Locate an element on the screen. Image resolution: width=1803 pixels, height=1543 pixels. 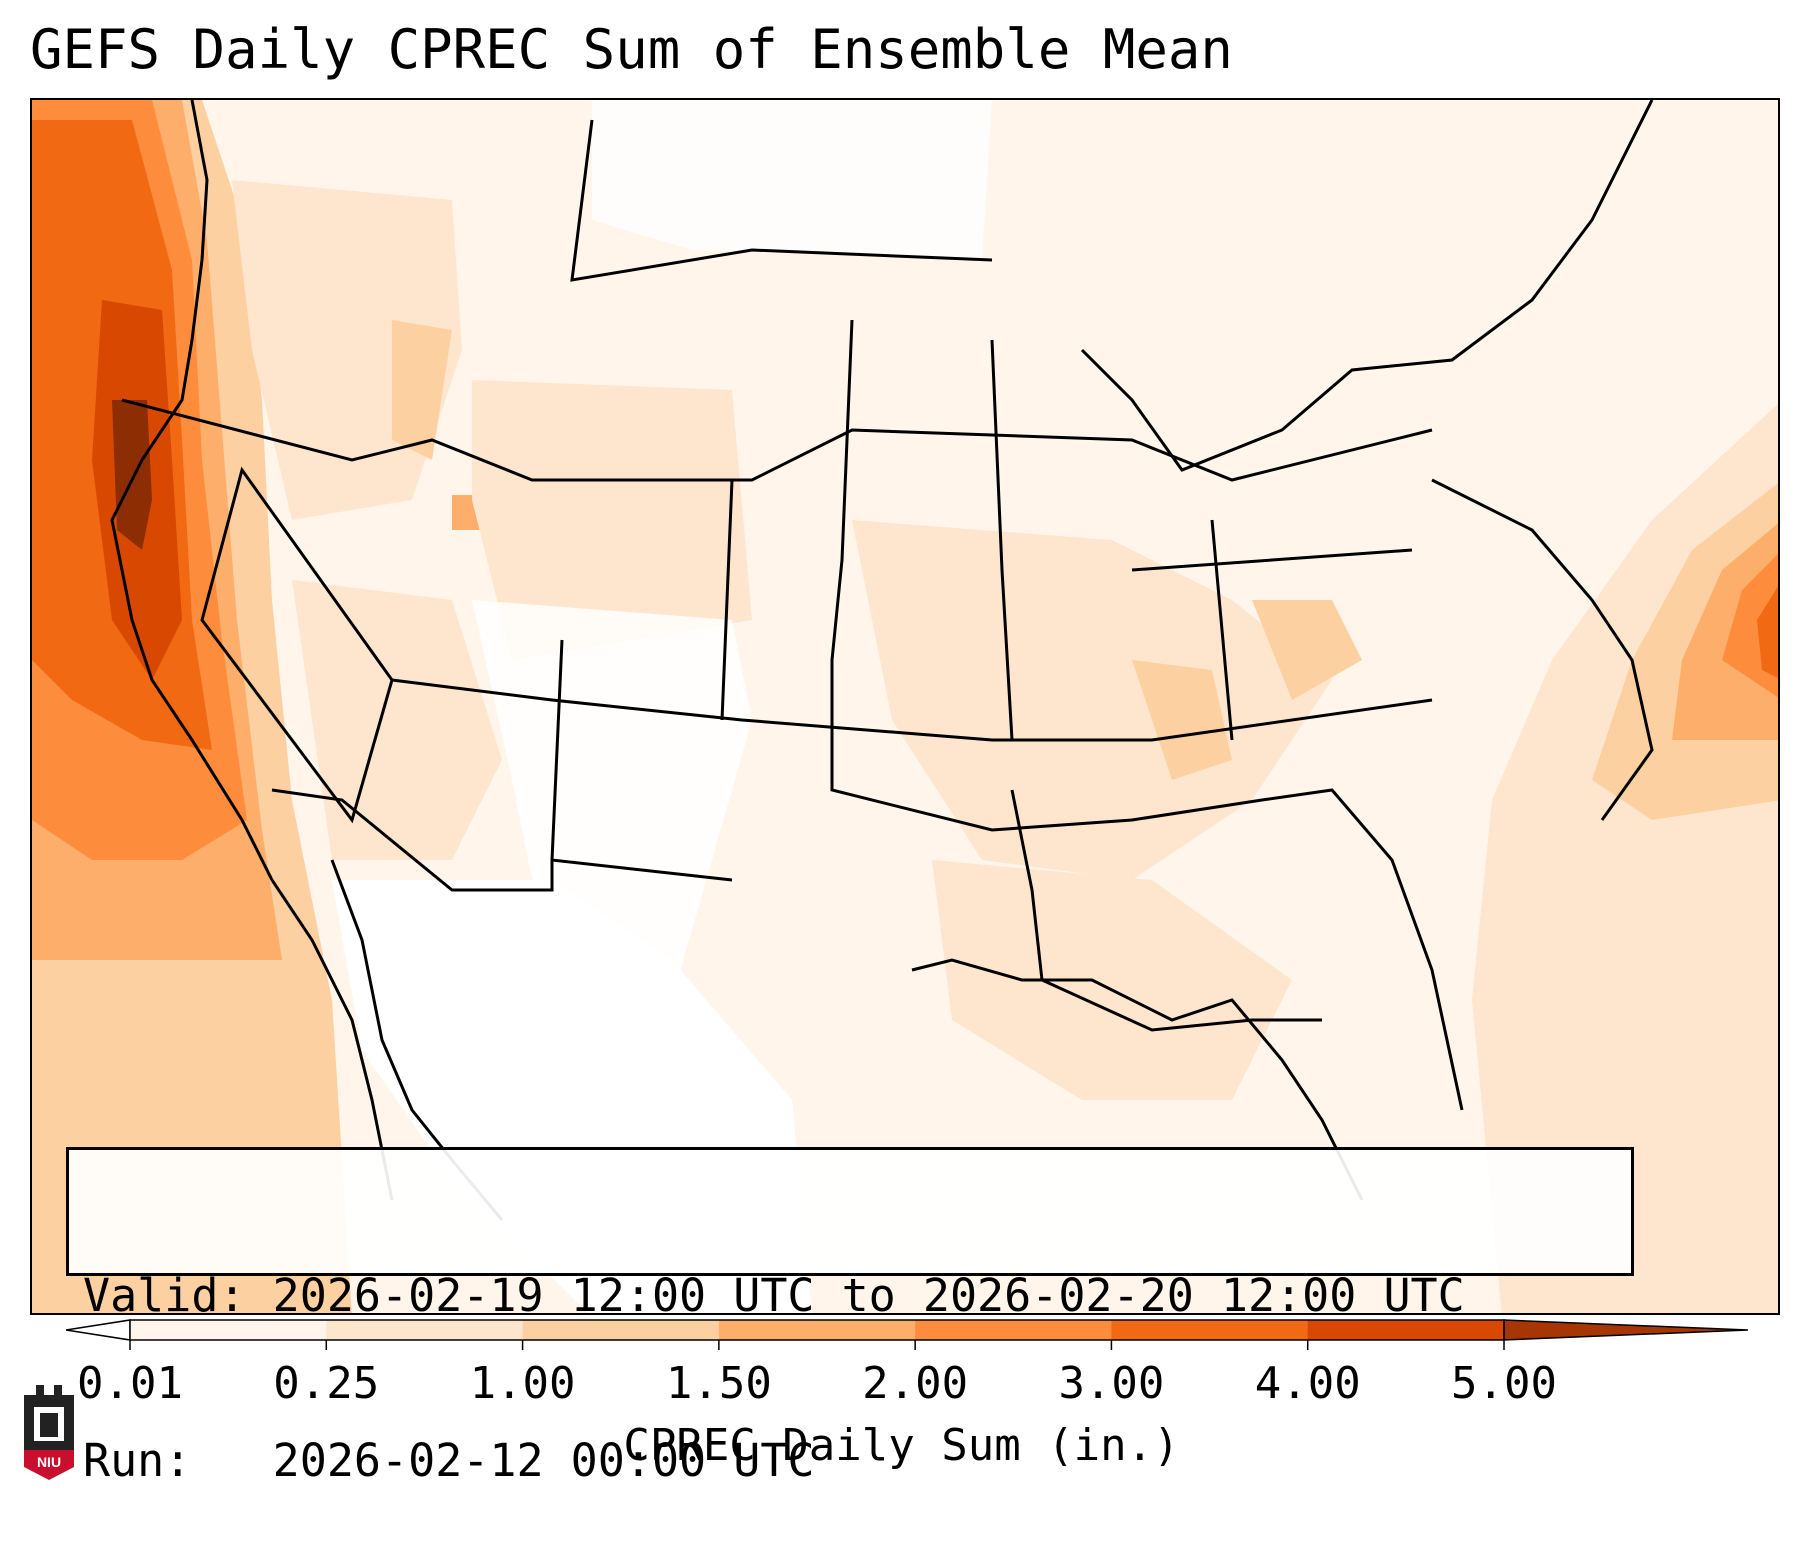
map-title: GEFS Daily CPREC Sum of Ensemble Mean is located at coordinates (631, 49).